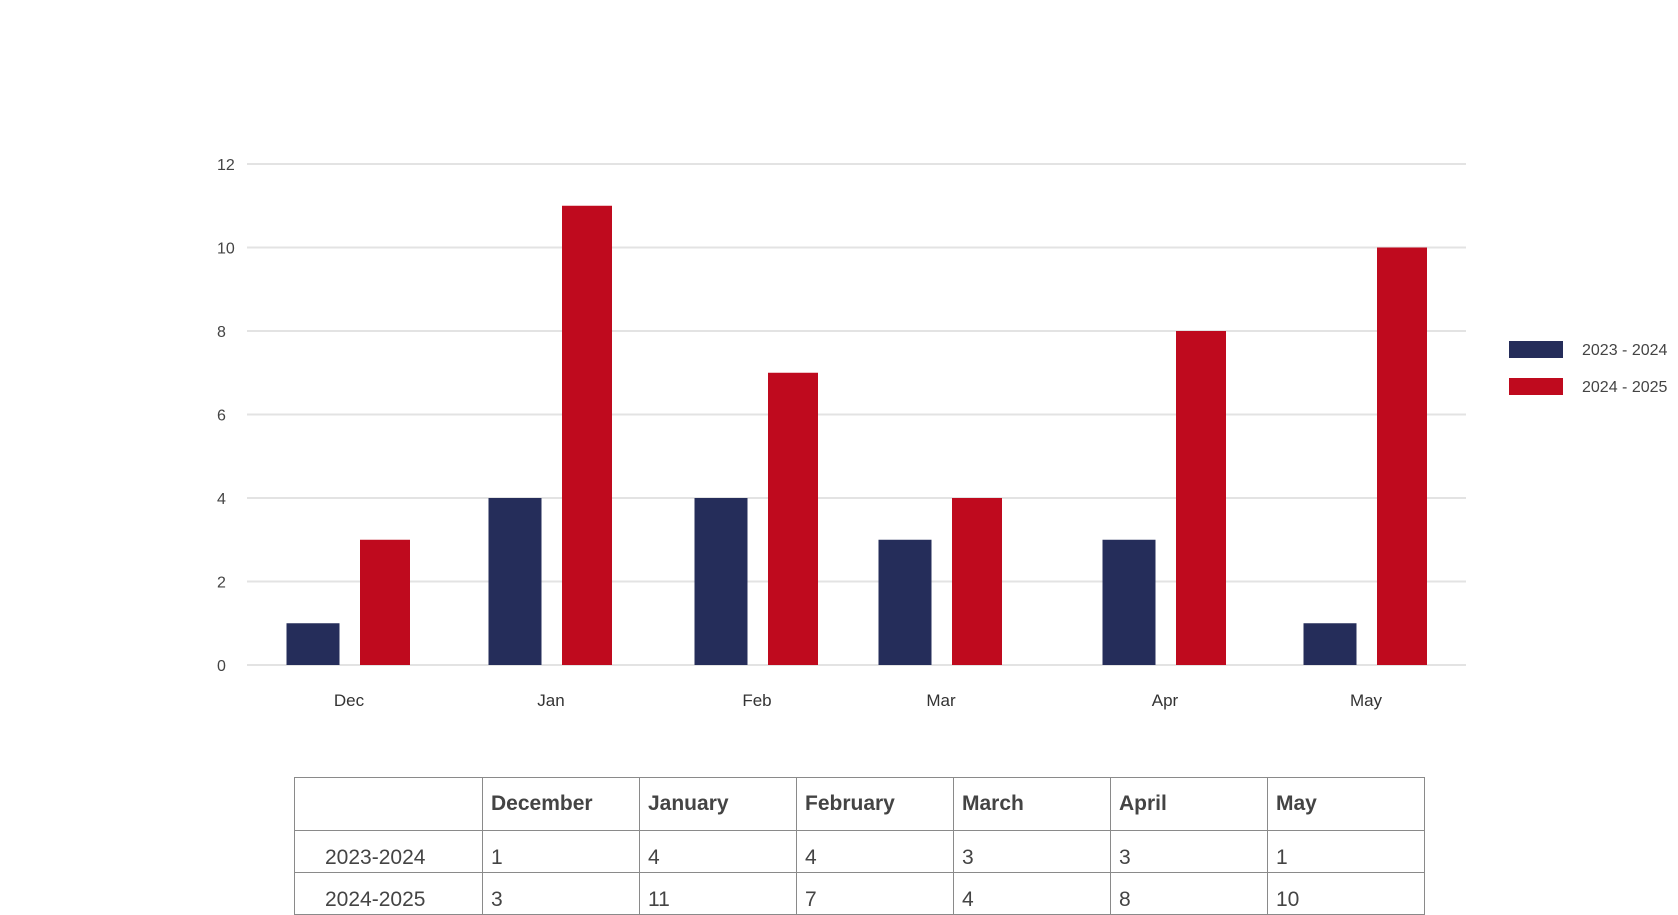 The image size is (1678, 915). What do you see at coordinates (905, 602) in the screenshot?
I see `bar-series-1-mar` at bounding box center [905, 602].